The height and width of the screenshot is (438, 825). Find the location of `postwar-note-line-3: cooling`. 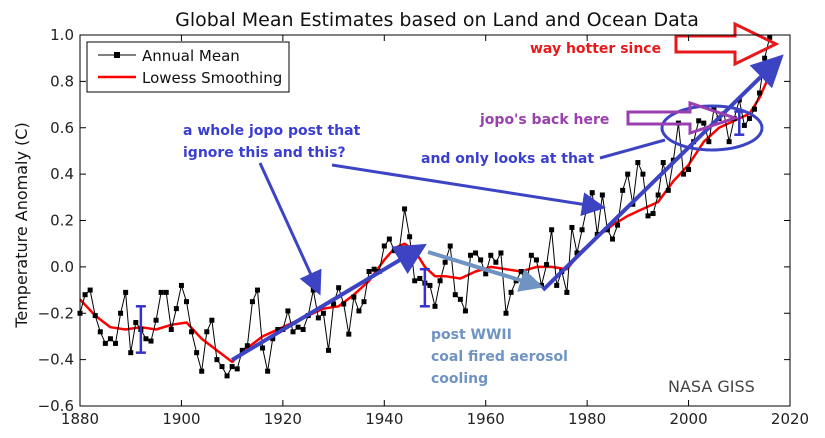

postwar-note-line-3: cooling is located at coordinates (459, 379).